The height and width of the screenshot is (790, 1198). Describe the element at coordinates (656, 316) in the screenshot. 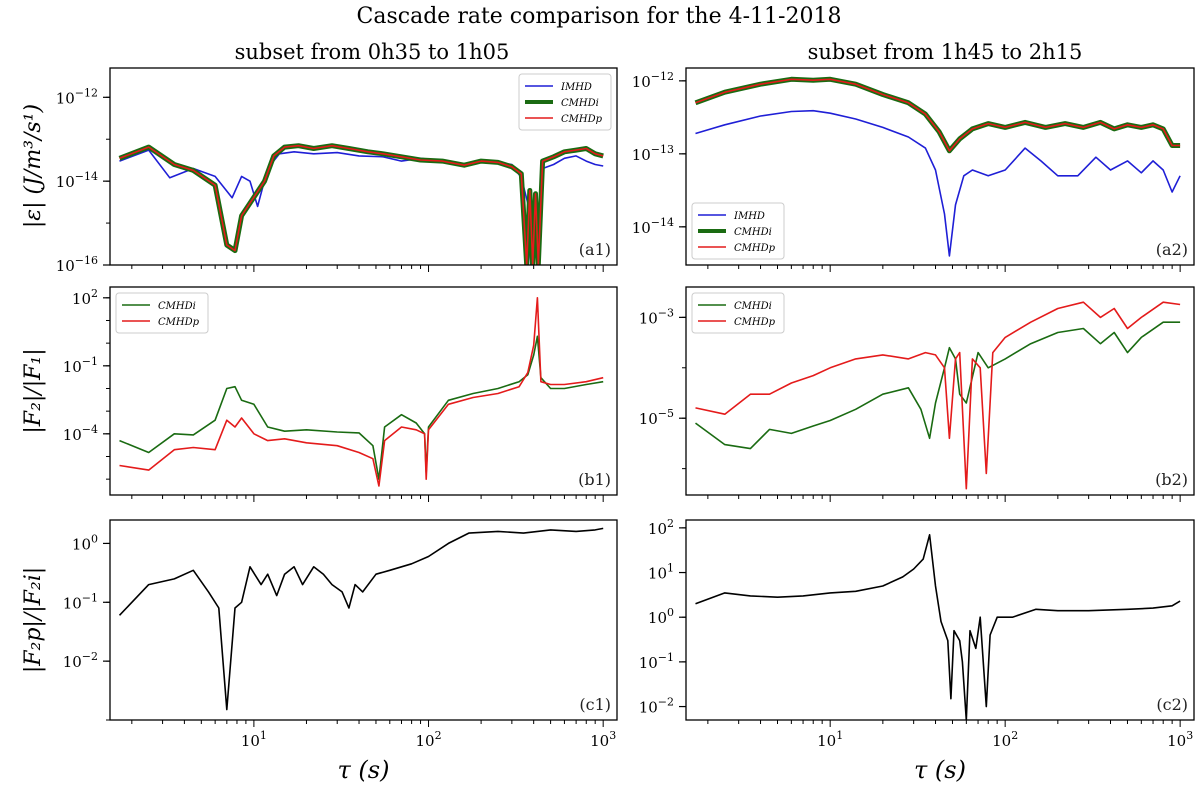

I see `y-tick-label: 10⁻³` at that location.